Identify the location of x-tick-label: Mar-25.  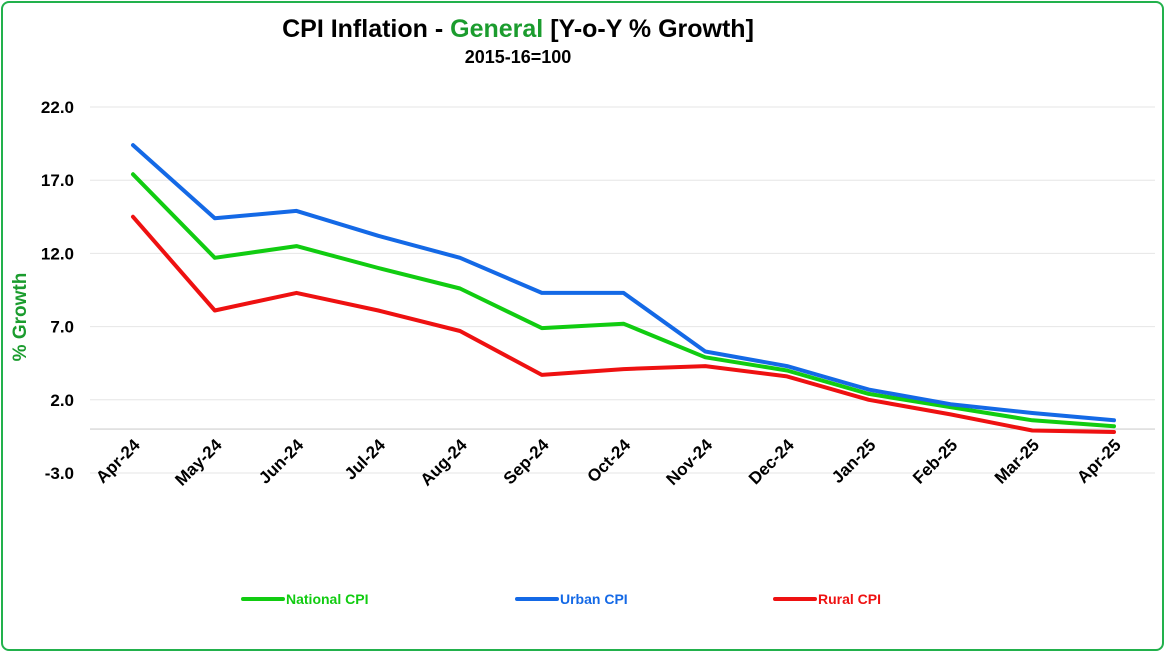
(1017, 461).